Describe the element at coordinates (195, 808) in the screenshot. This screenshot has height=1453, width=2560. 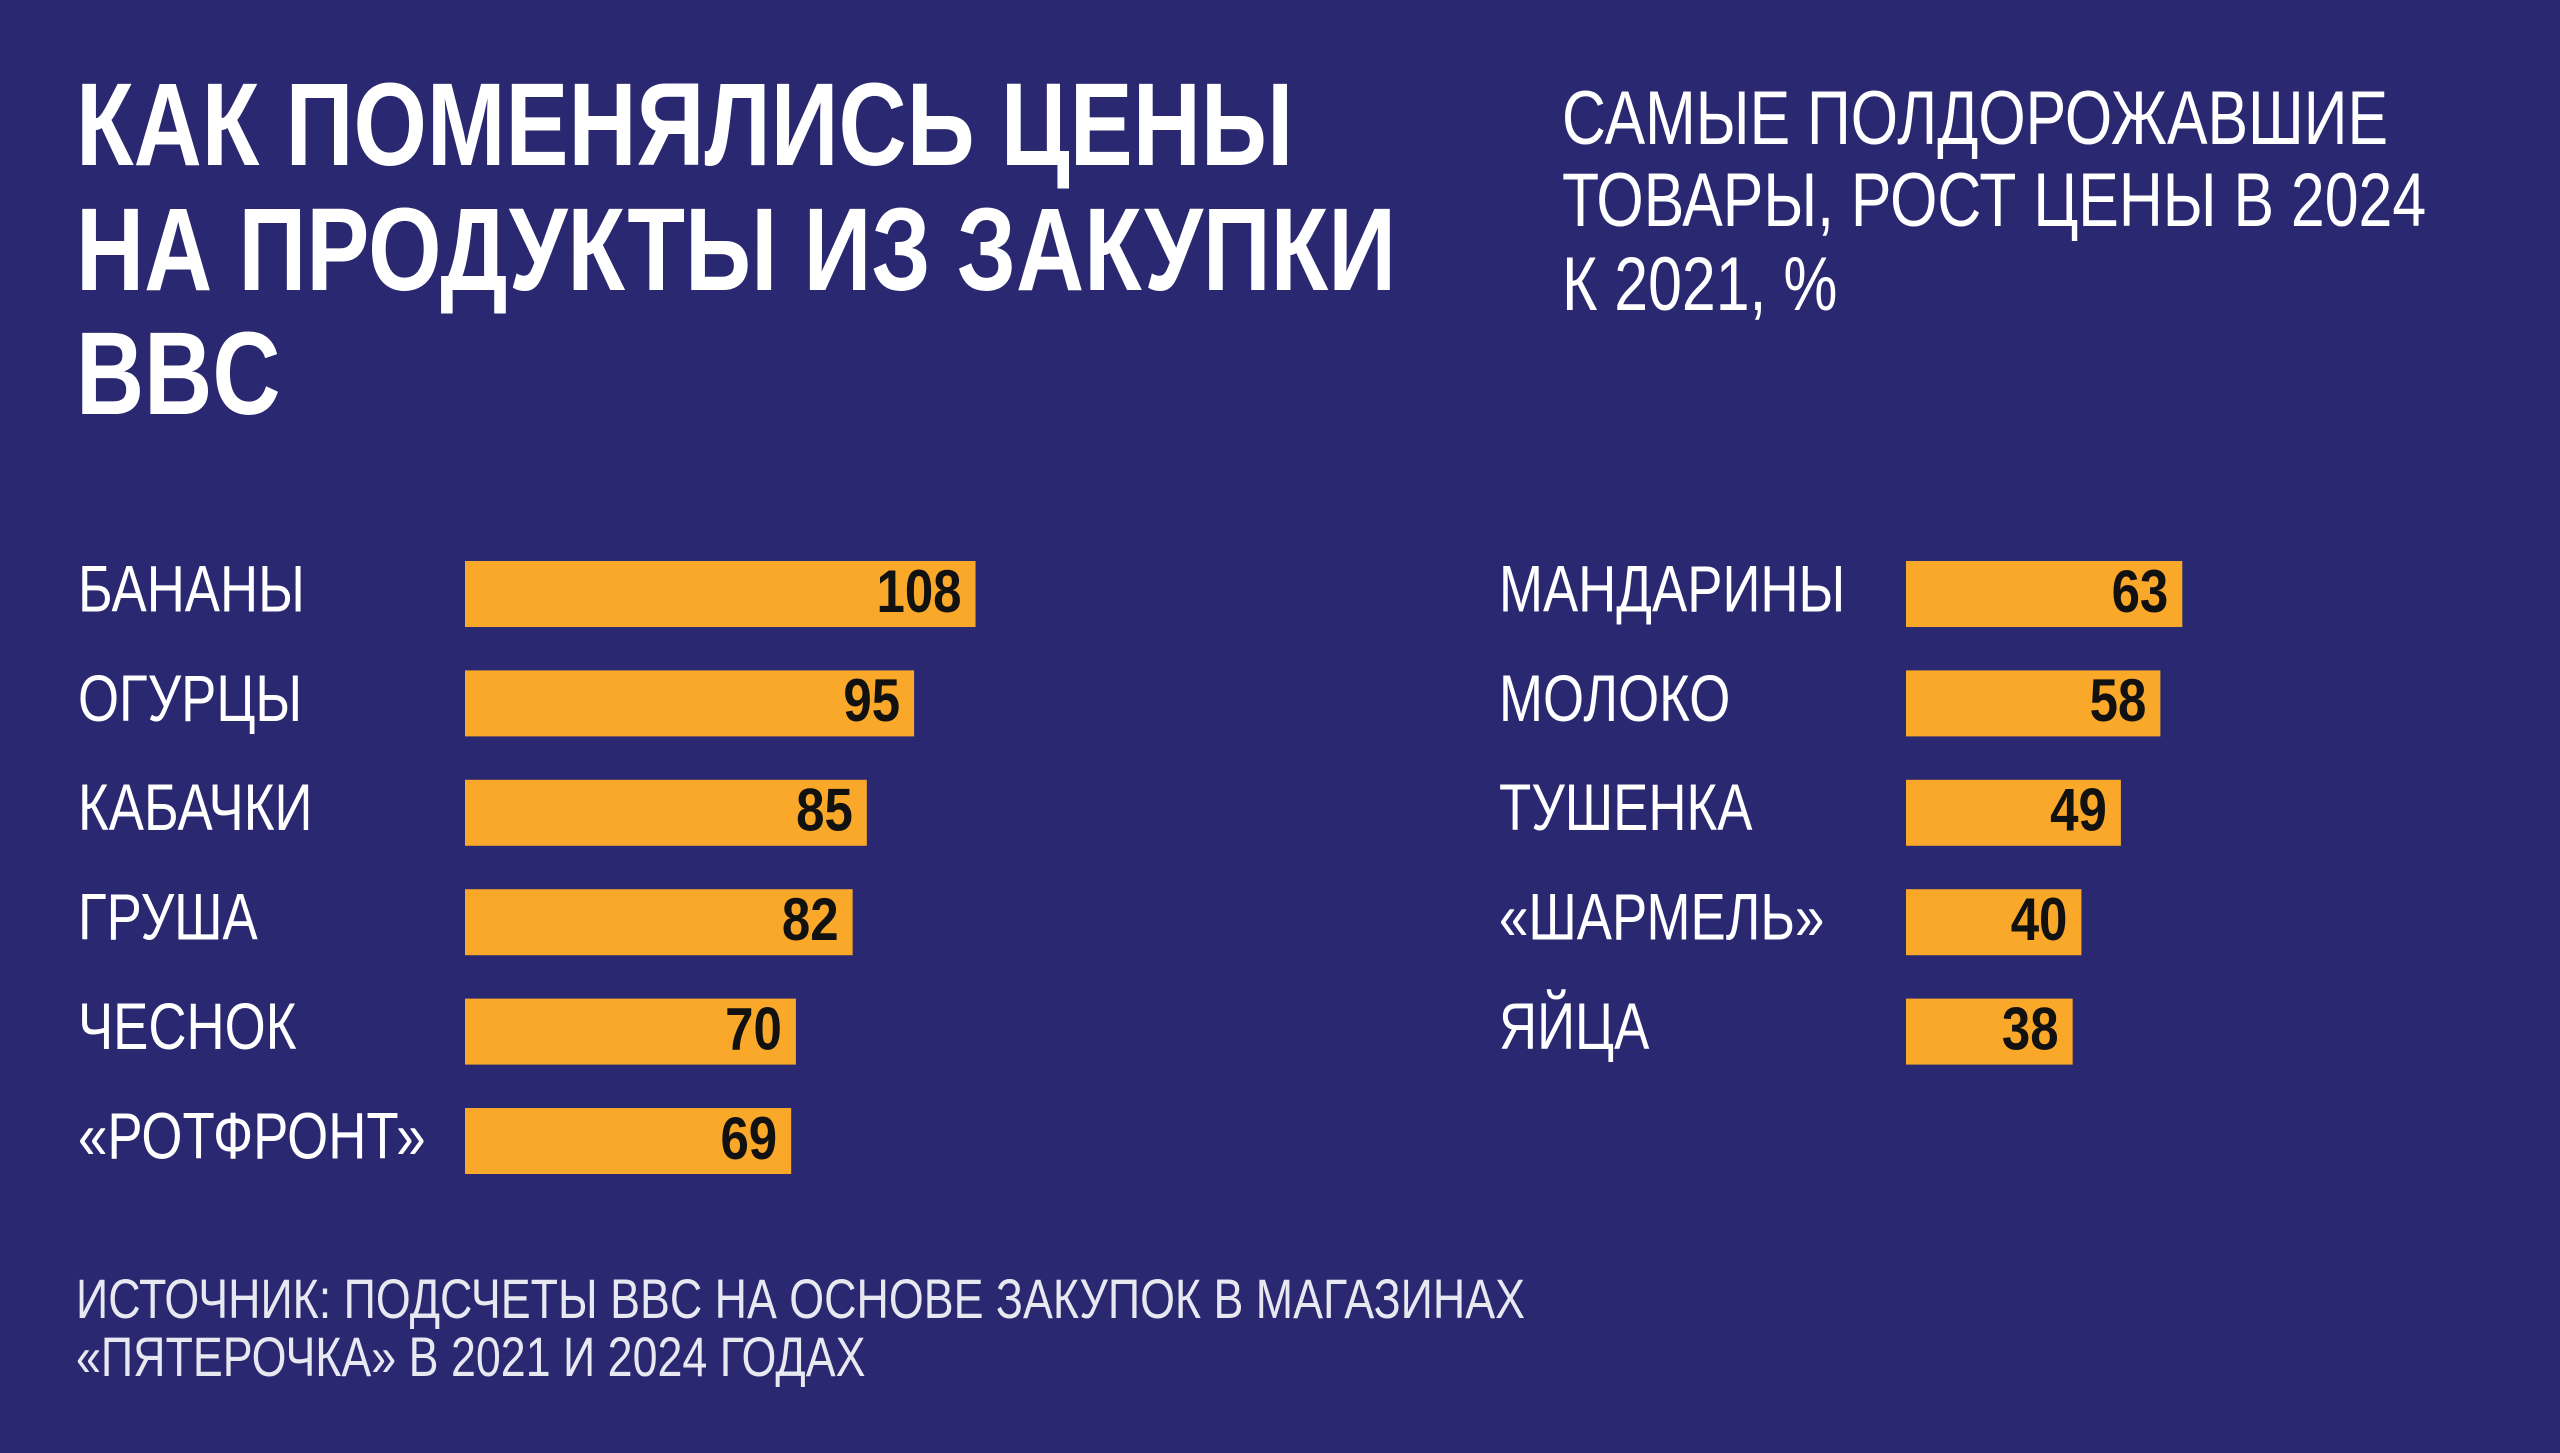
I see `category-label: КАБАЧКИ` at that location.